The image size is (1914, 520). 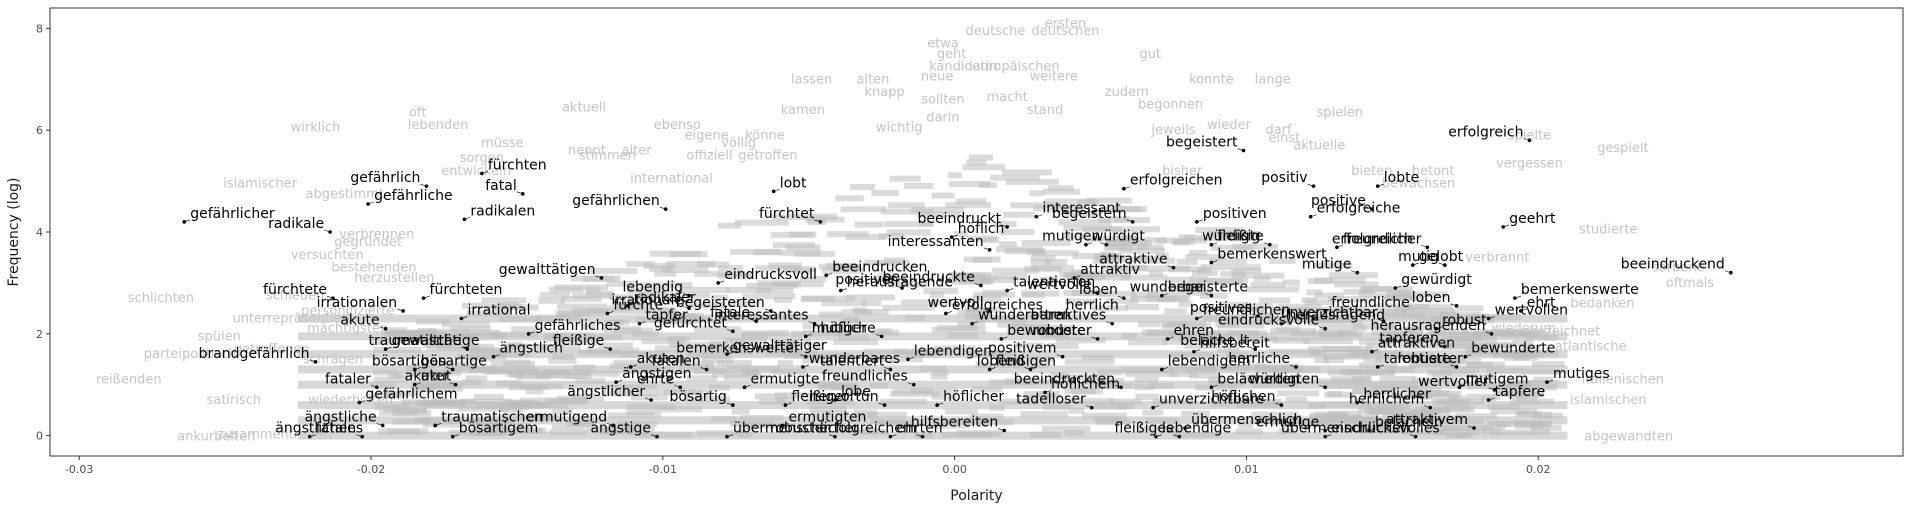 I want to click on point-label: fürchteten, so click(x=466, y=290).